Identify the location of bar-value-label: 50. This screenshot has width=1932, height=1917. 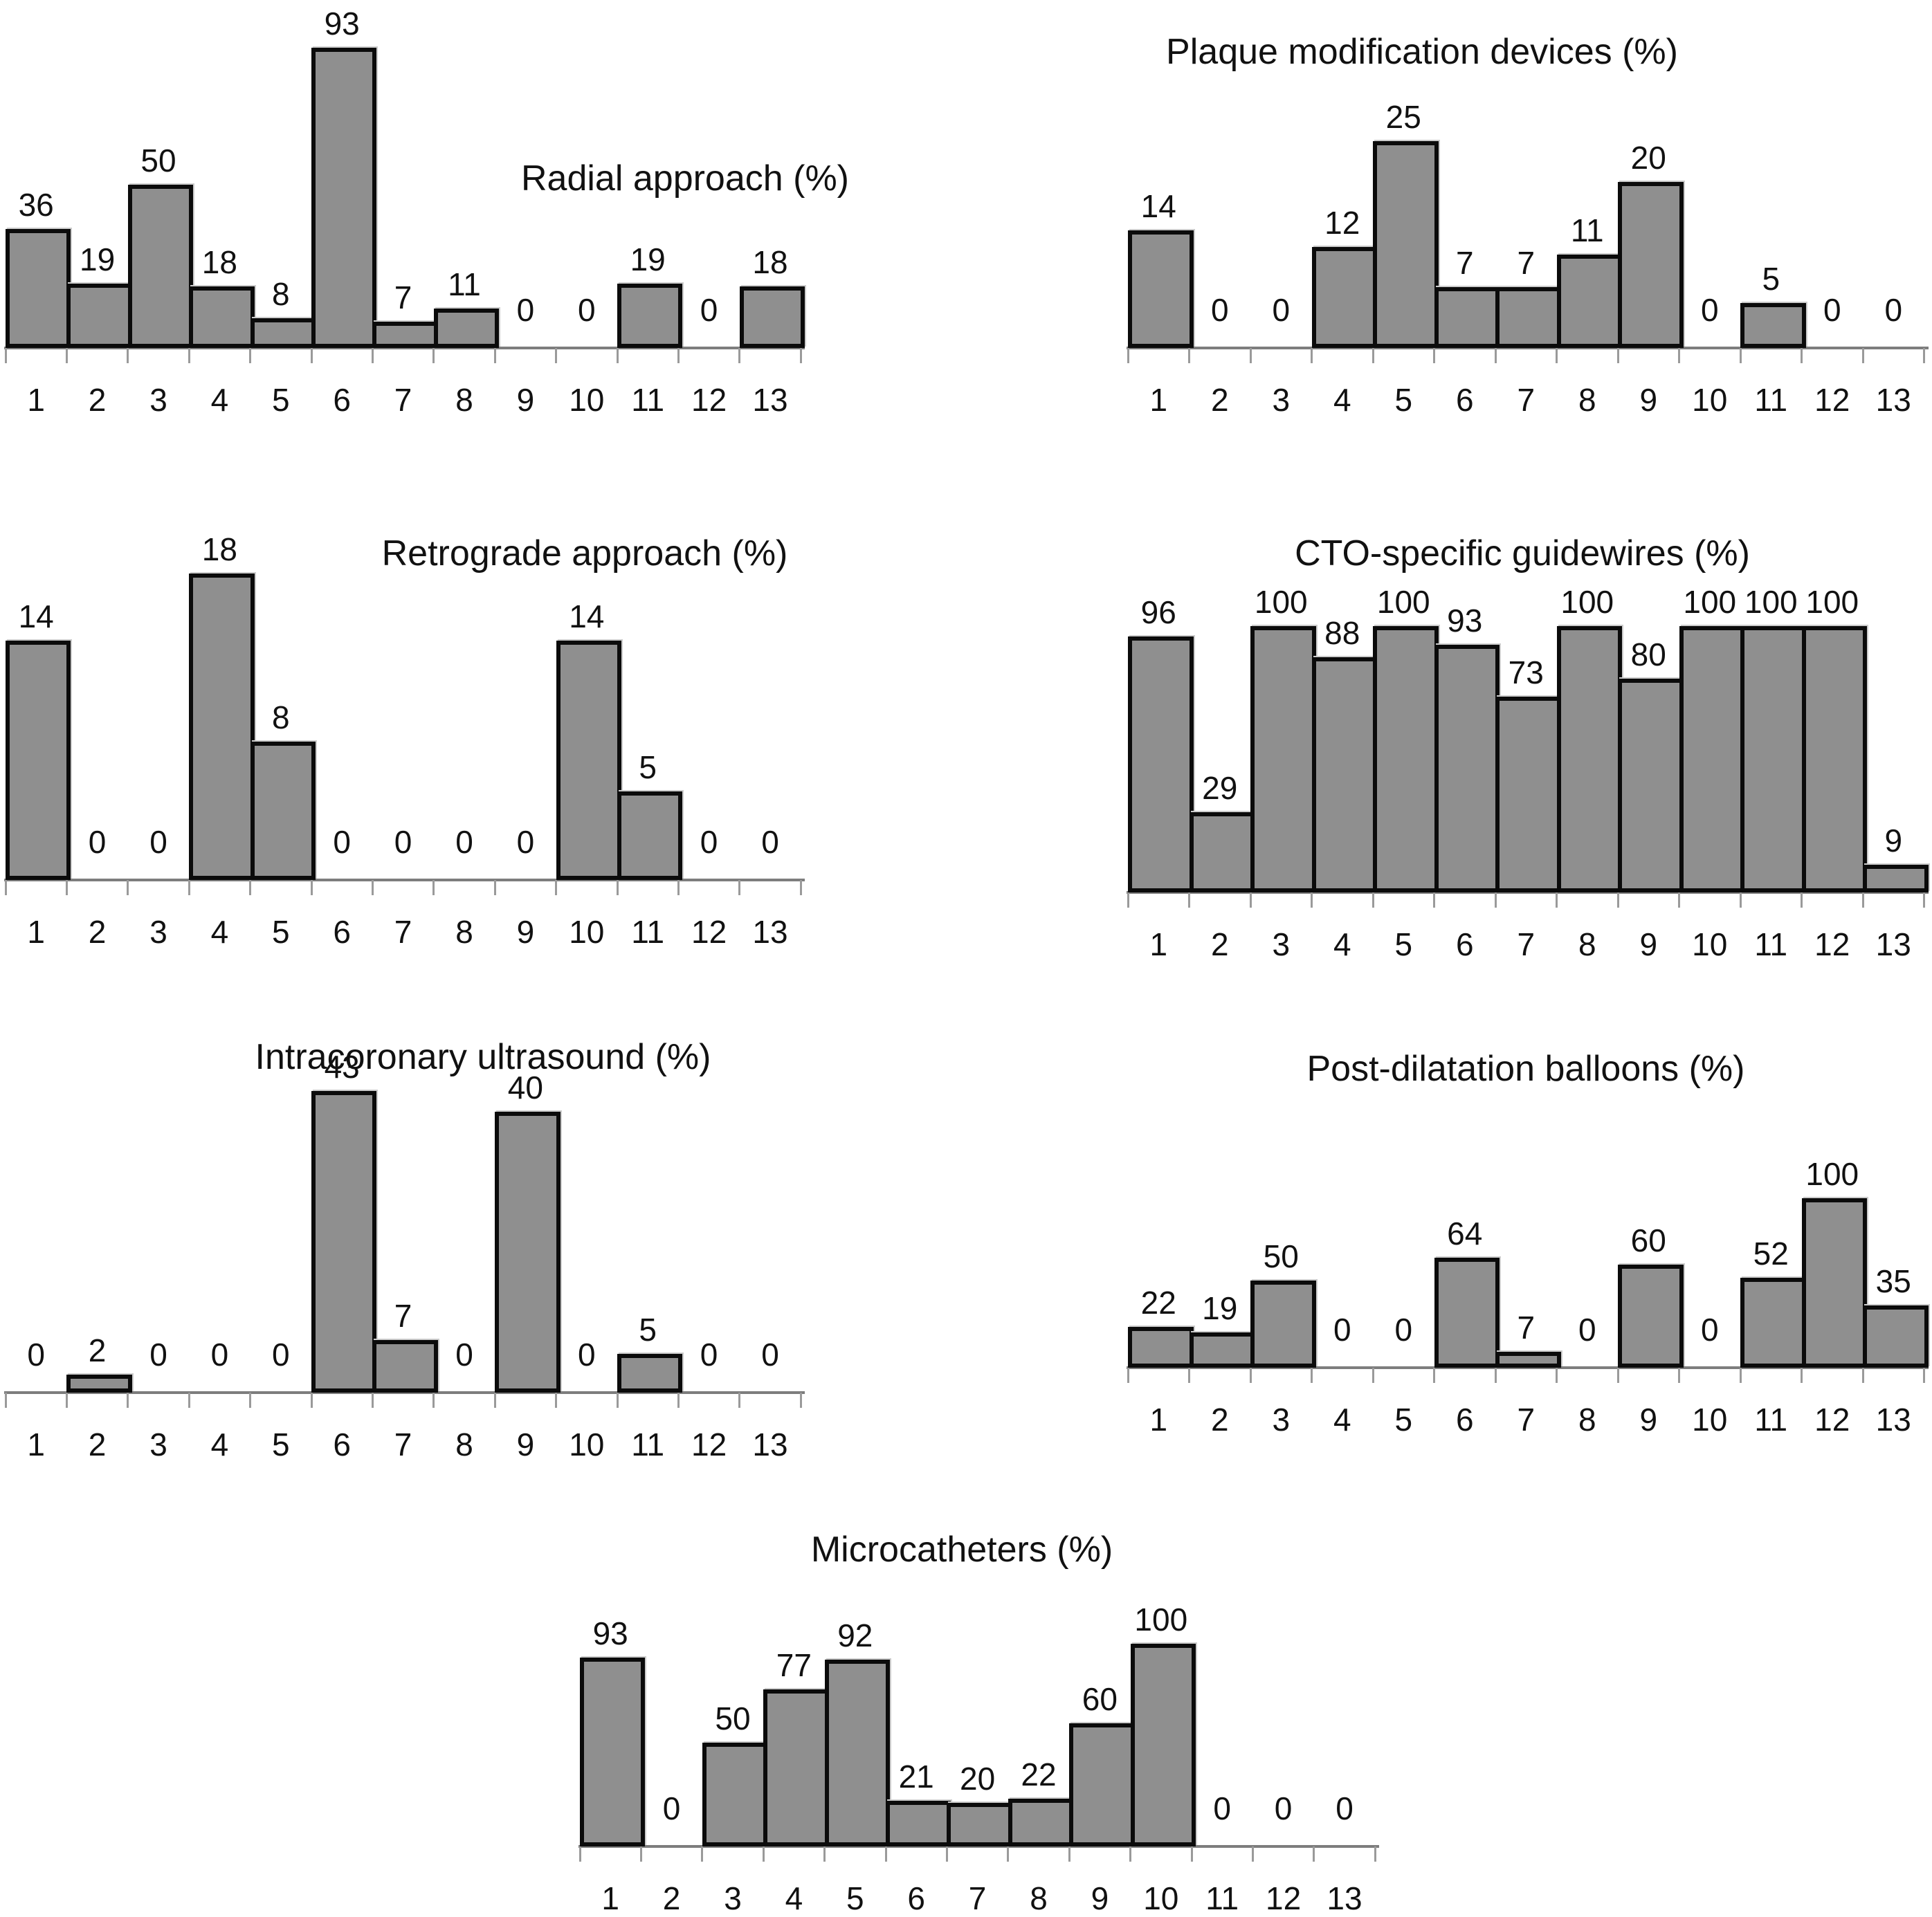
(158, 160).